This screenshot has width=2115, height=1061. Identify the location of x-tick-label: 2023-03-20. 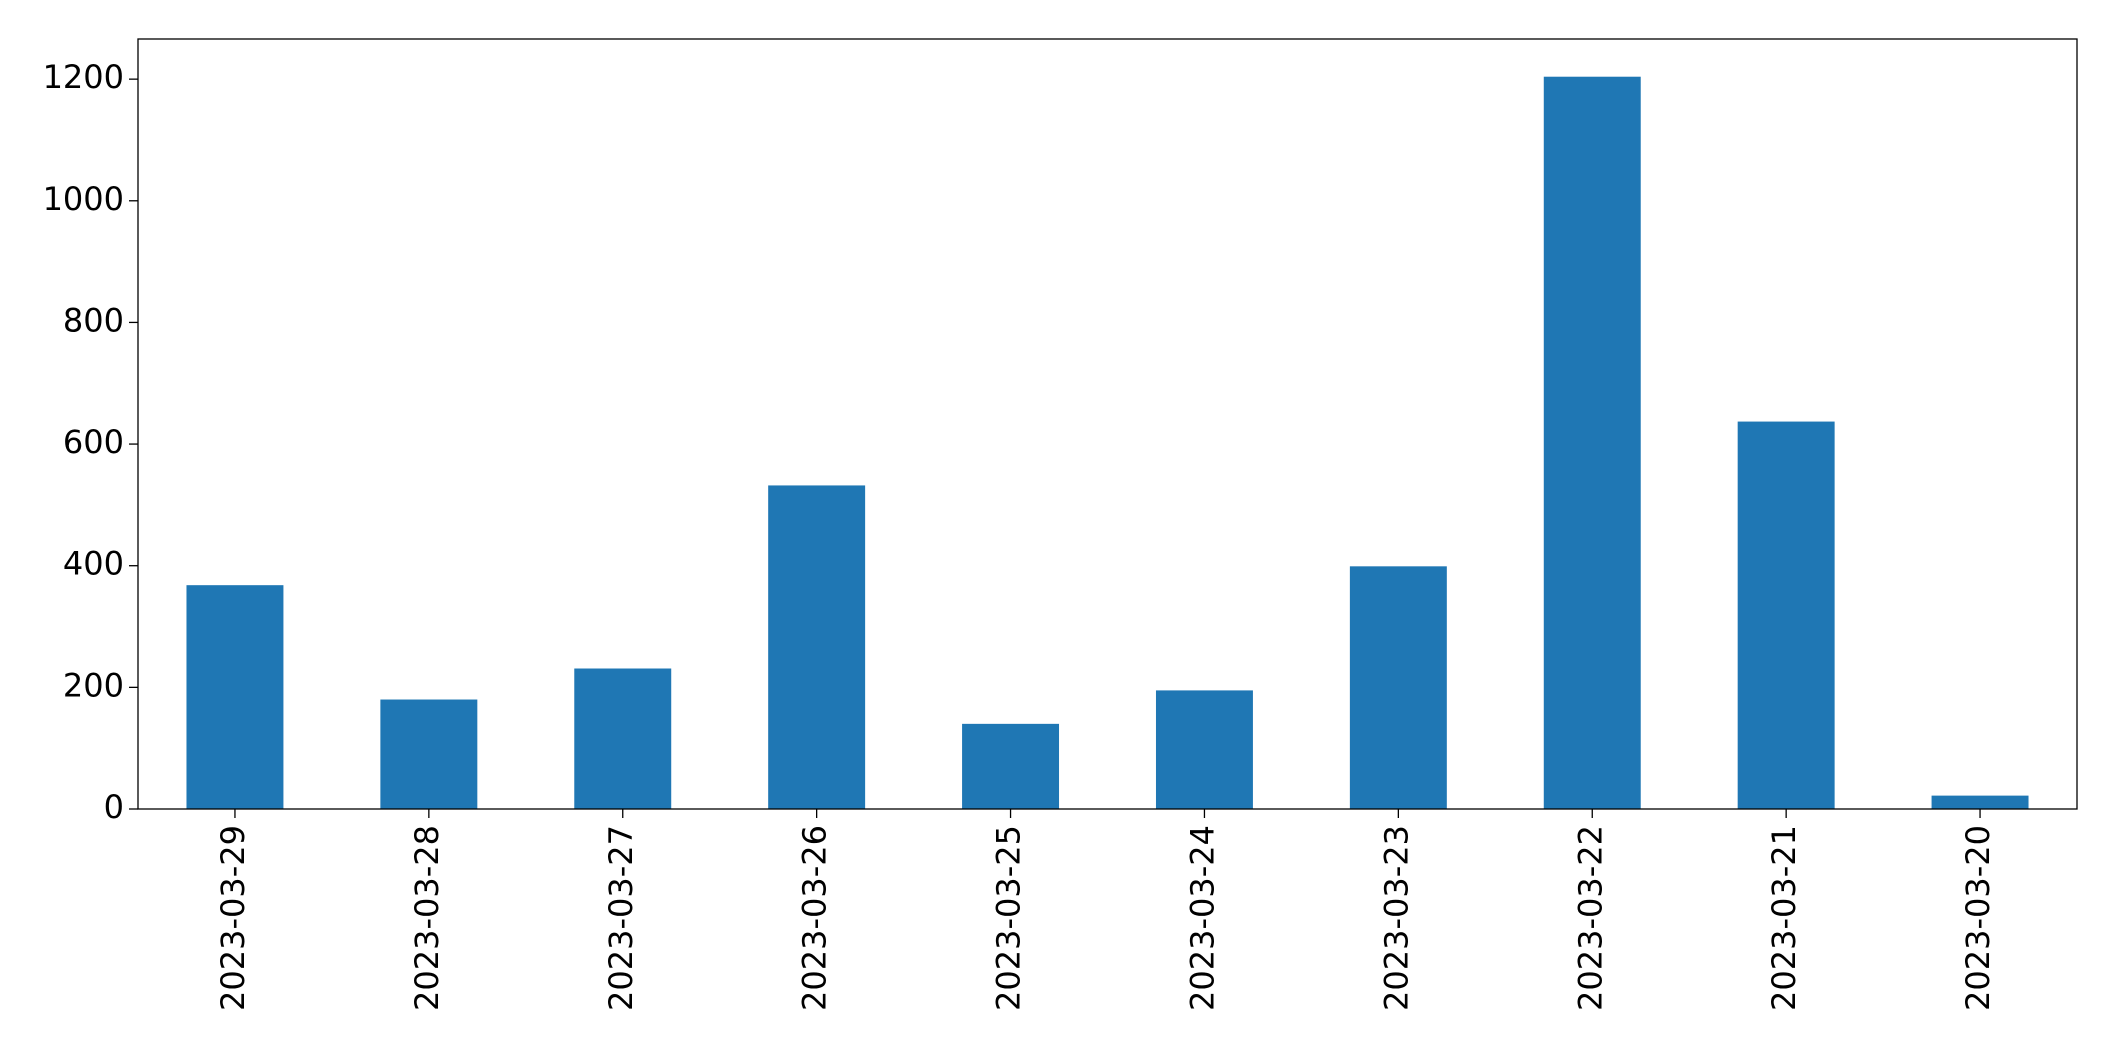
(1978, 918).